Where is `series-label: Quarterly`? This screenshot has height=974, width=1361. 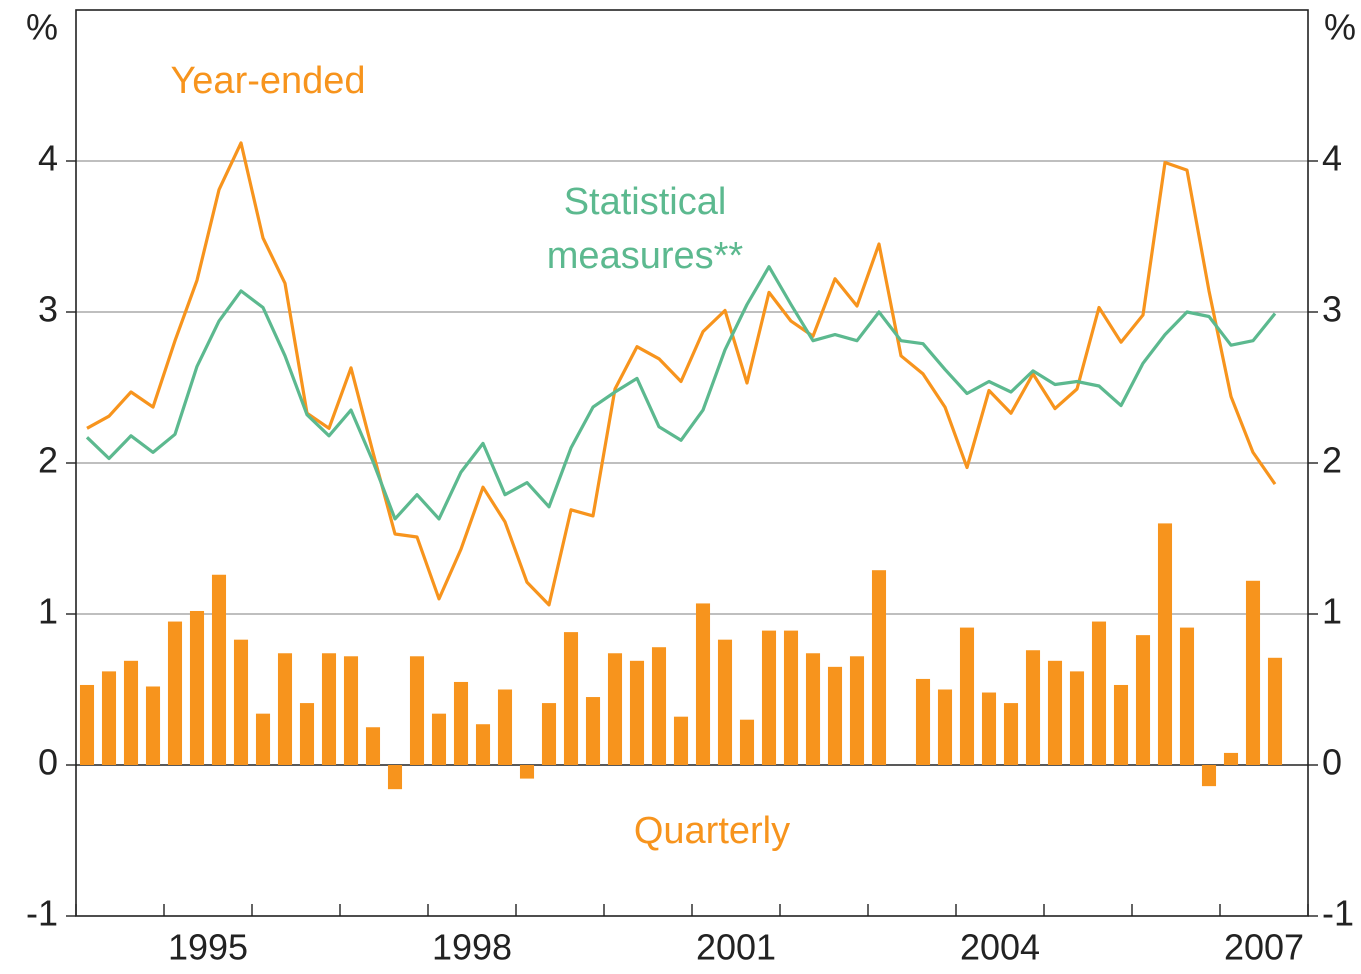 series-label: Quarterly is located at coordinates (712, 831).